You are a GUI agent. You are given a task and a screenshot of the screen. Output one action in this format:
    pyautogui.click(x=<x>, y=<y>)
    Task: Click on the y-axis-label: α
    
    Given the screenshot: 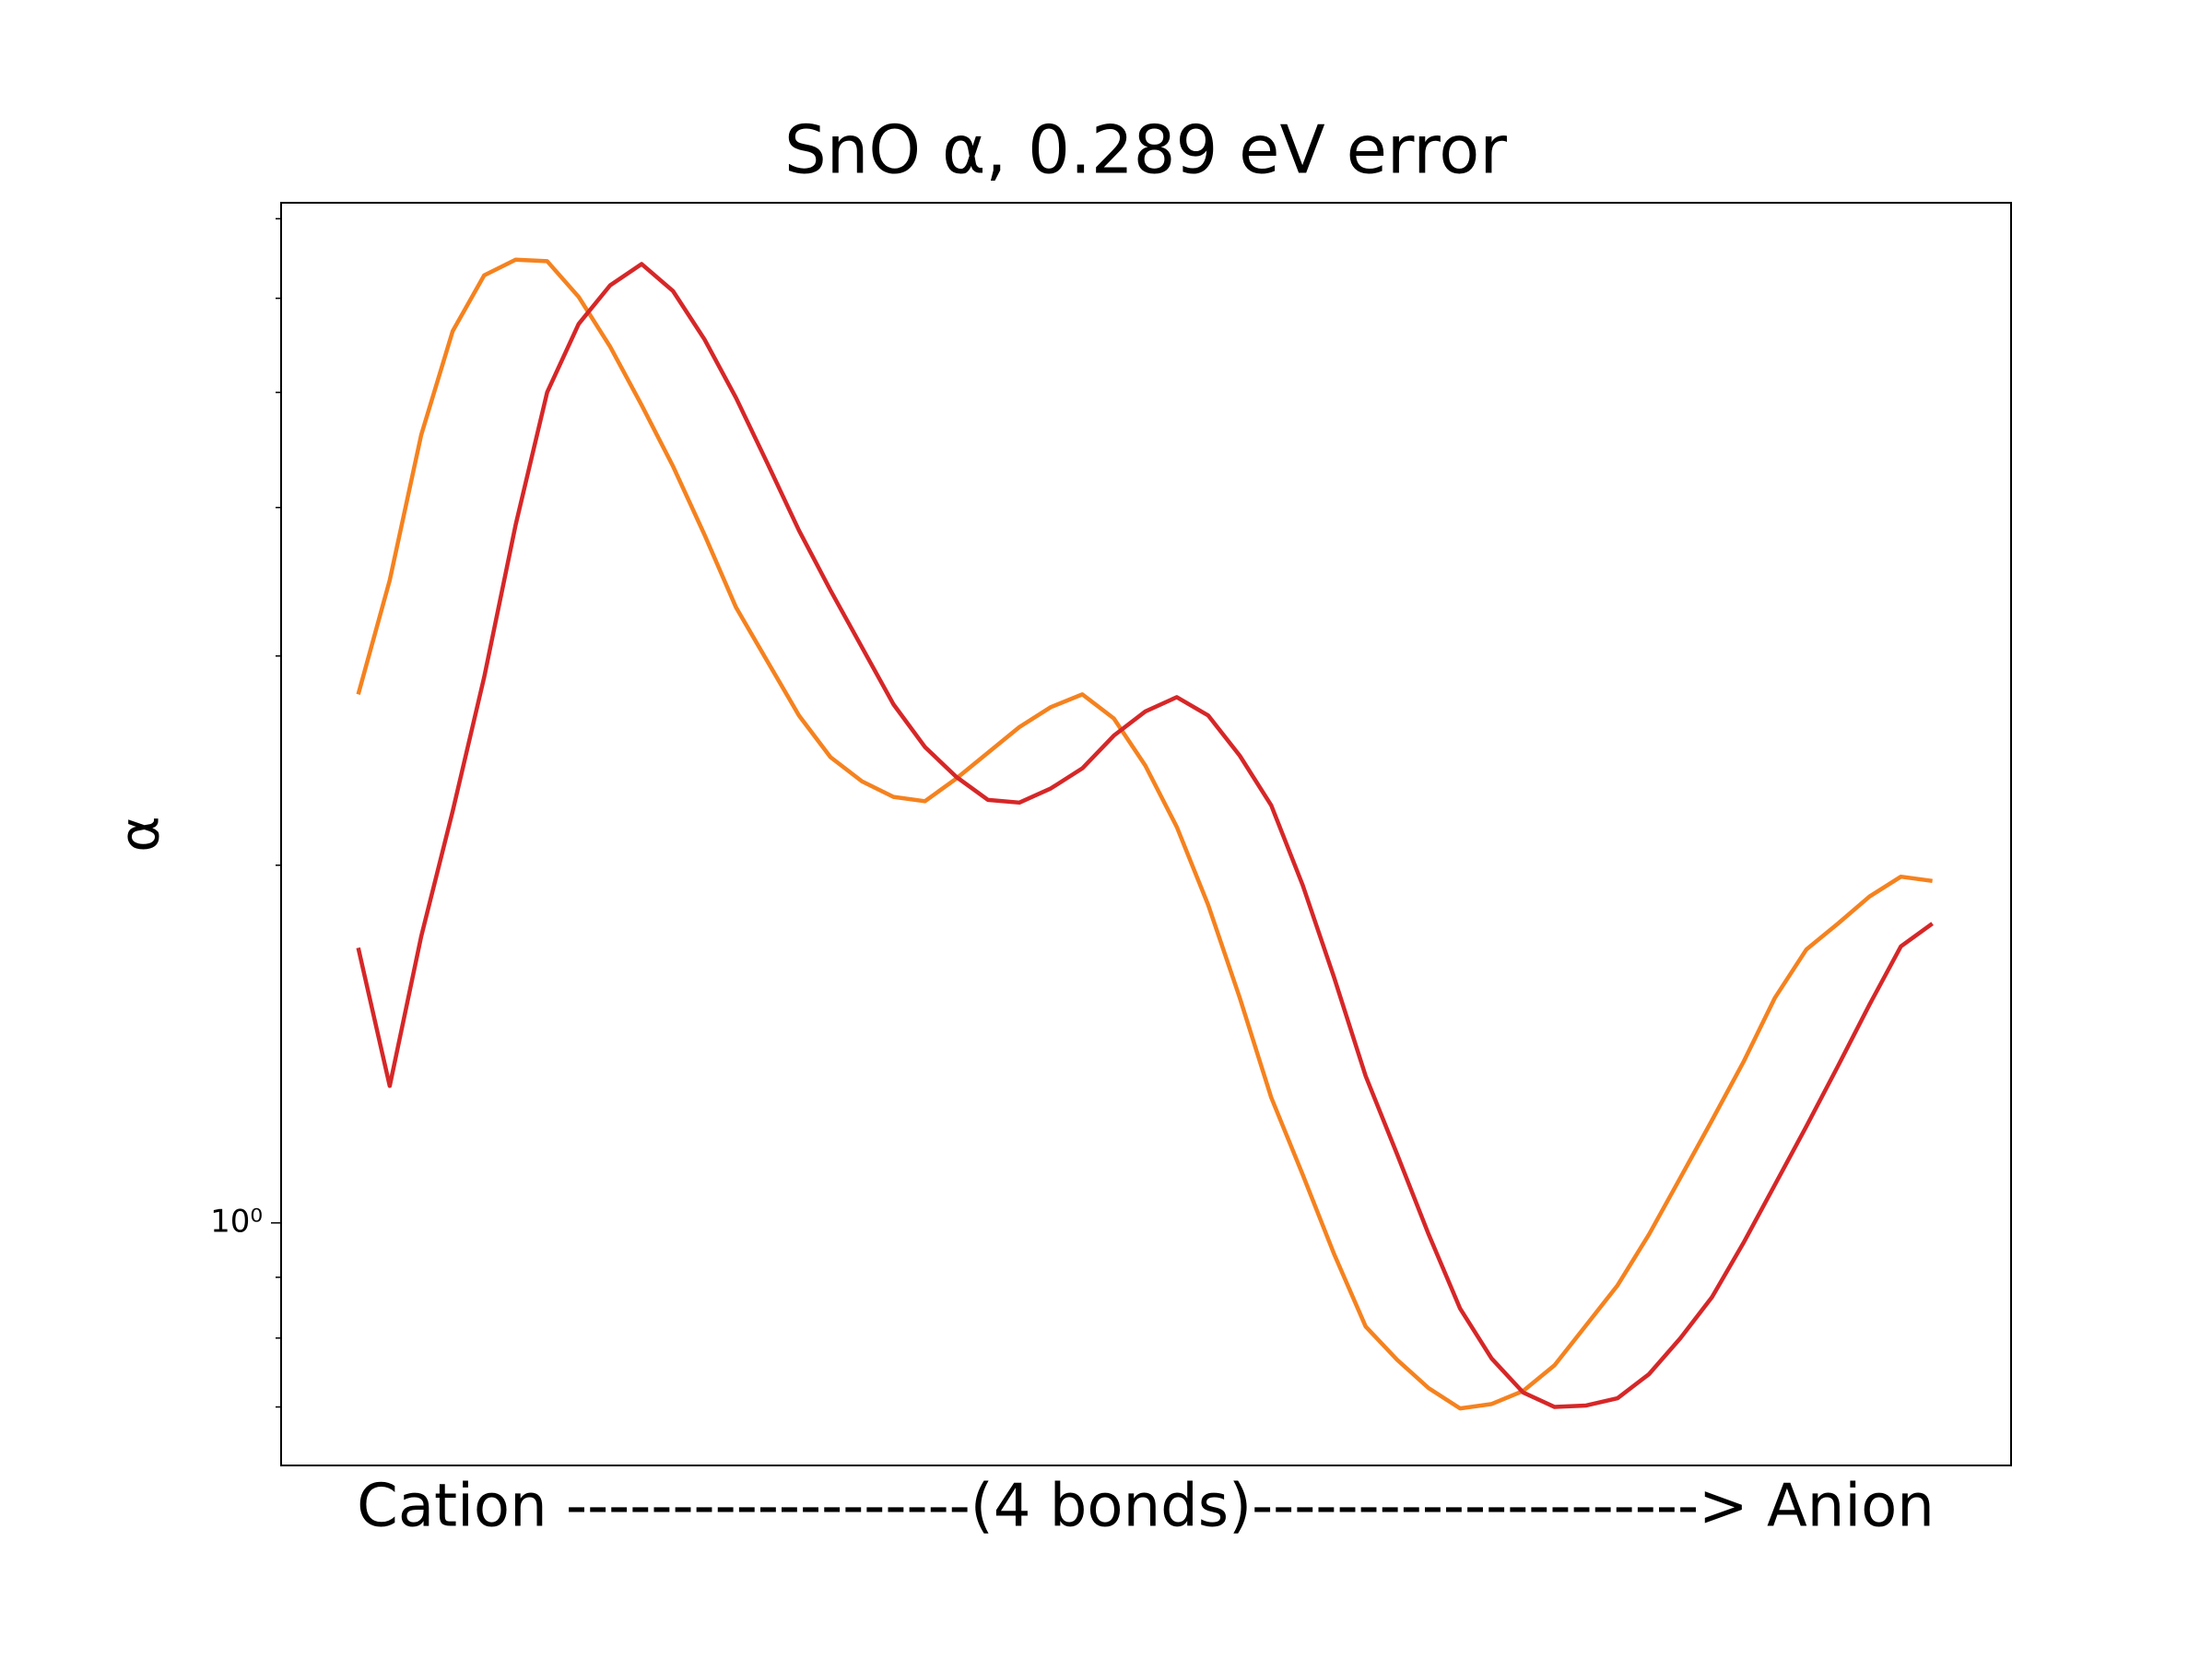 What is the action you would take?
    pyautogui.click(x=140, y=834)
    